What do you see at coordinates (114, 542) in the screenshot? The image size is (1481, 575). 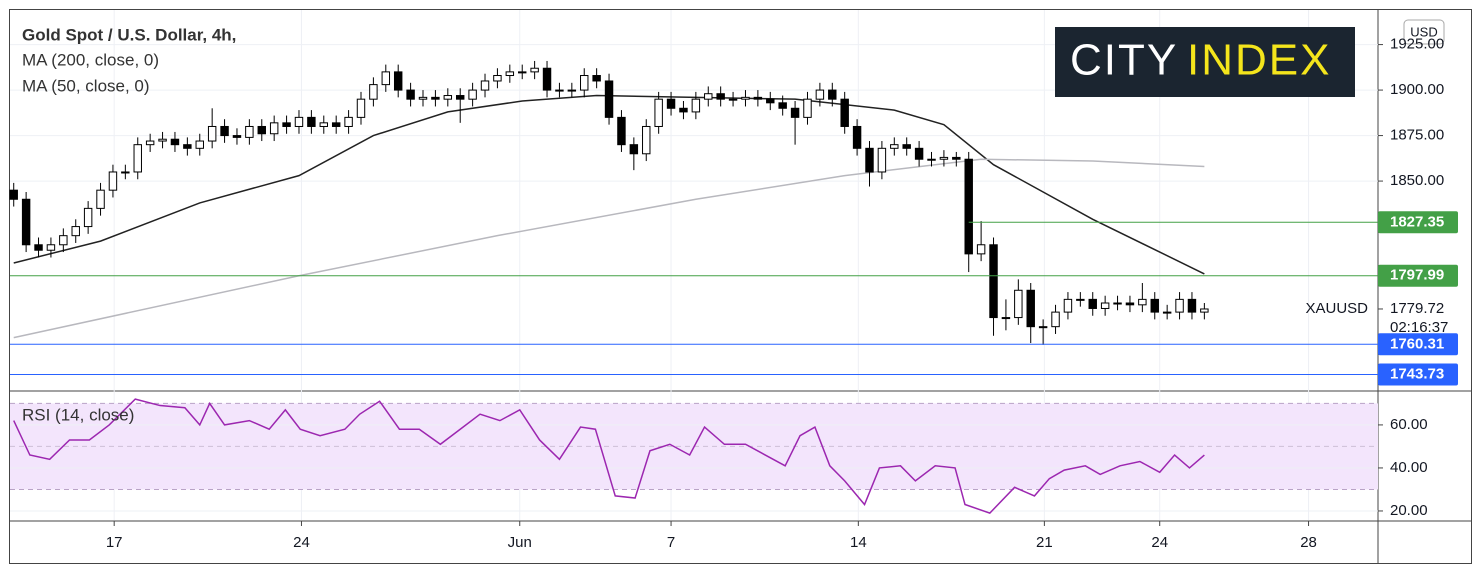 I see `x-tick-label: 17` at bounding box center [114, 542].